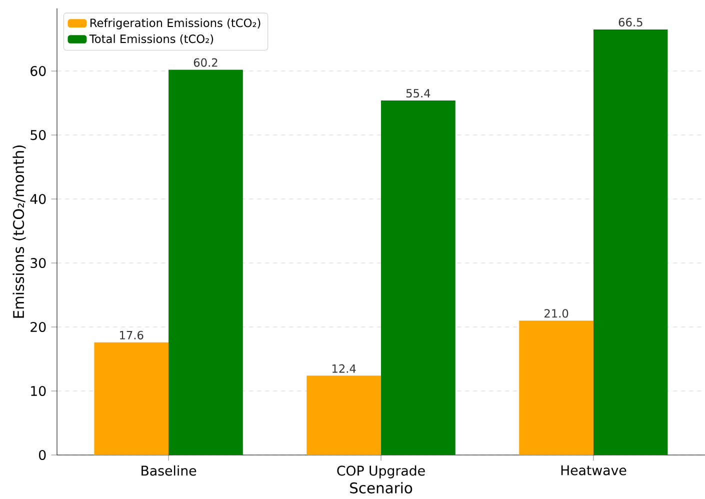 This screenshot has height=499, width=705. What do you see at coordinates (418, 93) in the screenshot?
I see `data-label: 55.4` at bounding box center [418, 93].